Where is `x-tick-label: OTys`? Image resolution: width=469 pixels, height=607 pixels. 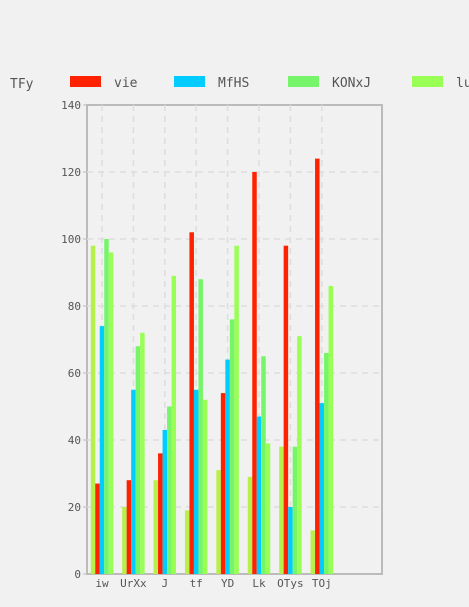
x-tick-label: OTys is located at coordinates (290, 583).